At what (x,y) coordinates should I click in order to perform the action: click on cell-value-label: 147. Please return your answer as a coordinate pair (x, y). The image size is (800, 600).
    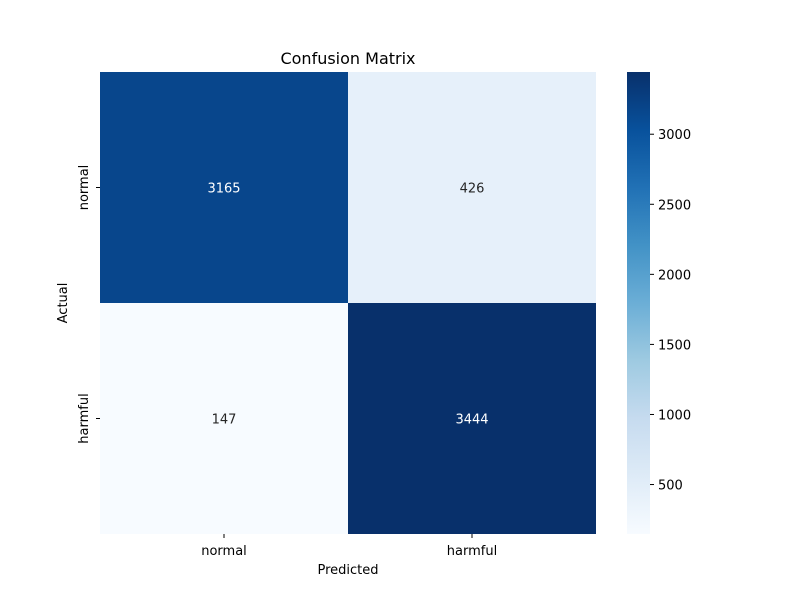
    Looking at the image, I should click on (224, 420).